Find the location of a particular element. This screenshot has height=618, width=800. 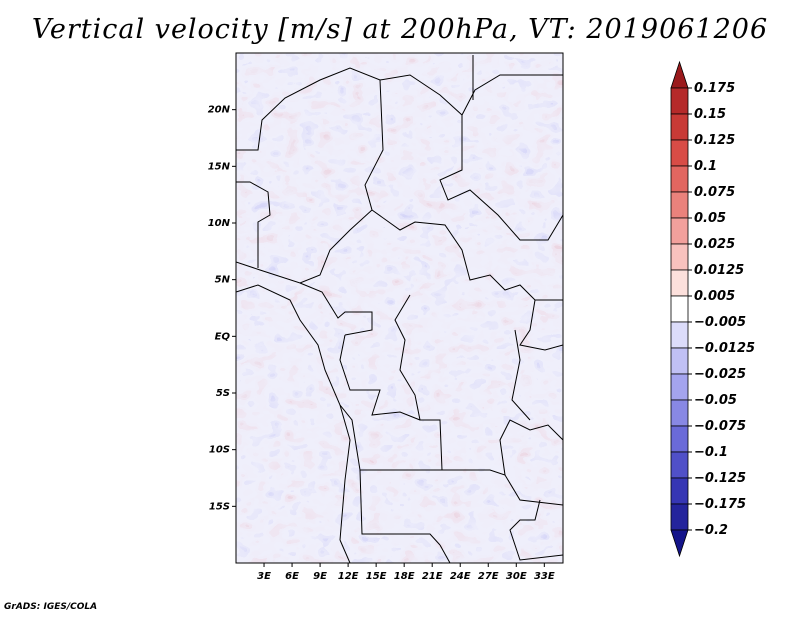

lat-tick-label: 5N is located at coordinates (223, 280).